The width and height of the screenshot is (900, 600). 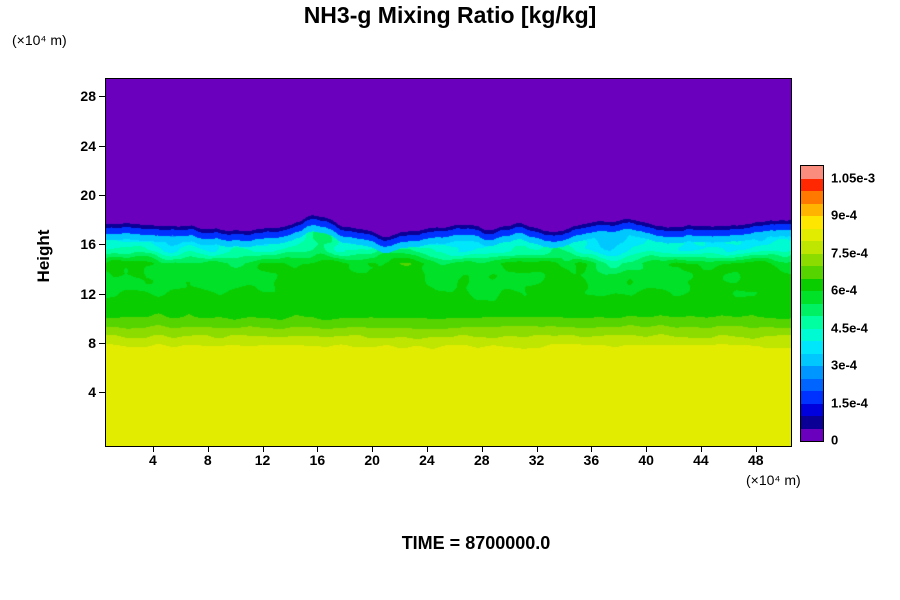 I want to click on x-tick-label: 36, so click(x=591, y=460).